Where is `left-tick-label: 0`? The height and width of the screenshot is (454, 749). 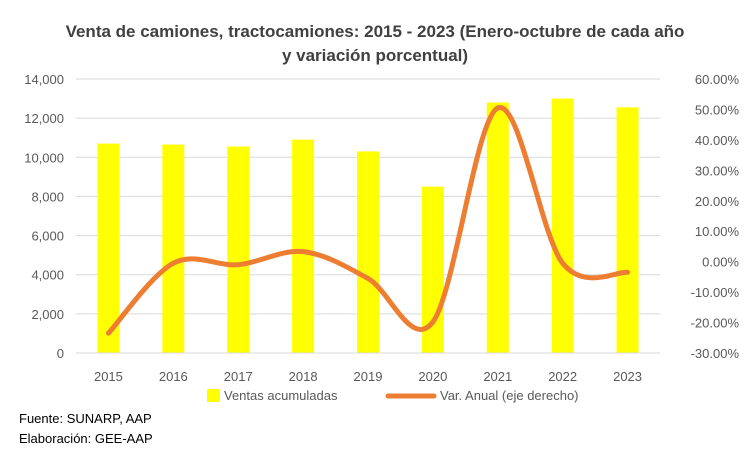
left-tick-label: 0 is located at coordinates (60, 353).